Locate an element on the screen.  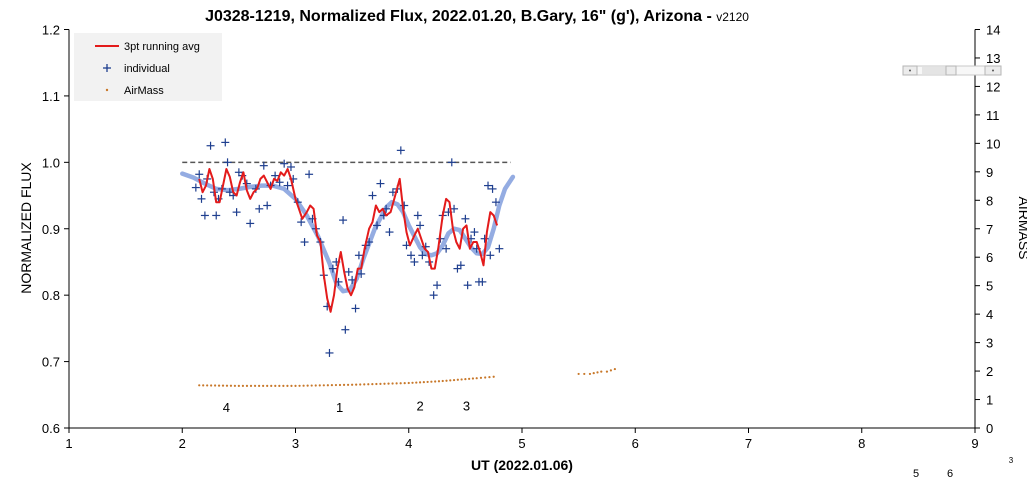
scrollbar-thumb is located at coordinates (935, 70).